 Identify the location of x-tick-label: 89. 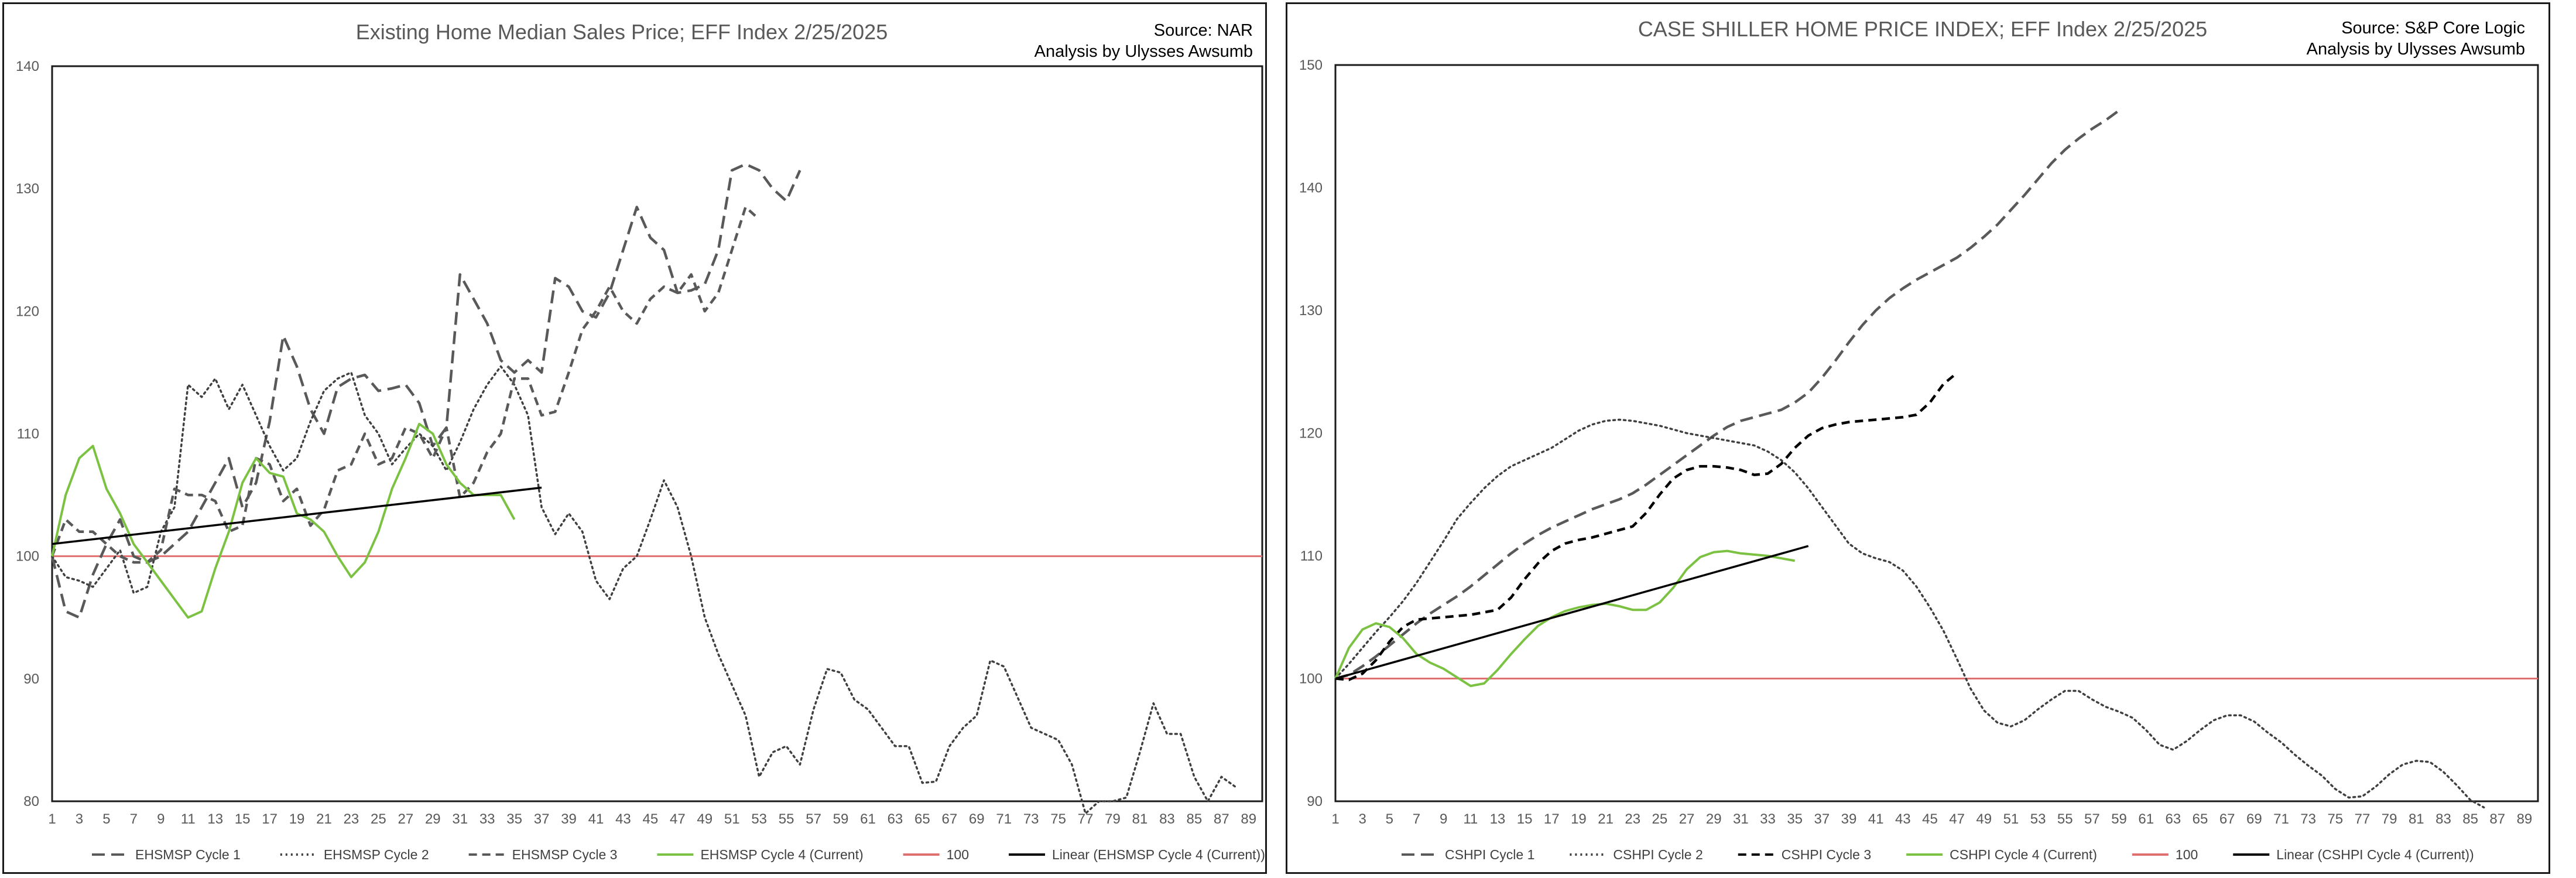
(1248, 819).